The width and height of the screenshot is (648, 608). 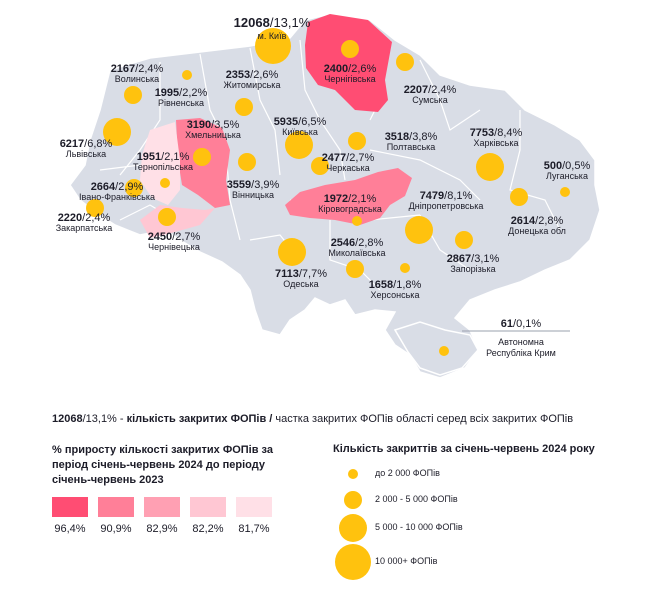 I want to click on label-name-chernihiv: Чернігівська, so click(x=349, y=79).